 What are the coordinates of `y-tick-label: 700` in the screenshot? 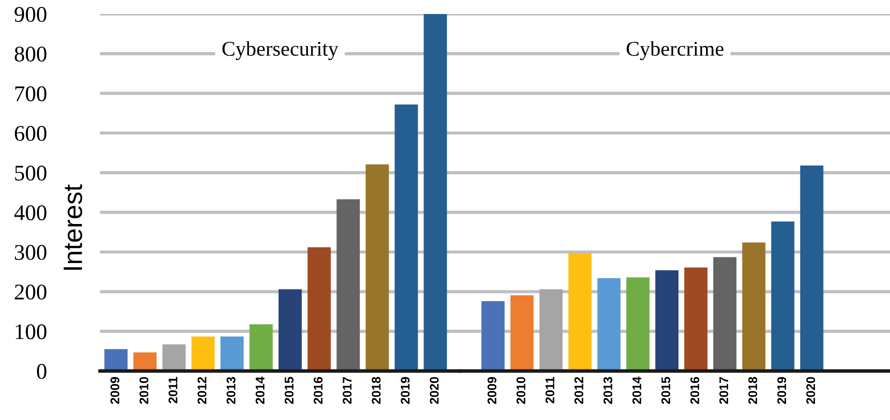 It's located at (30, 94).